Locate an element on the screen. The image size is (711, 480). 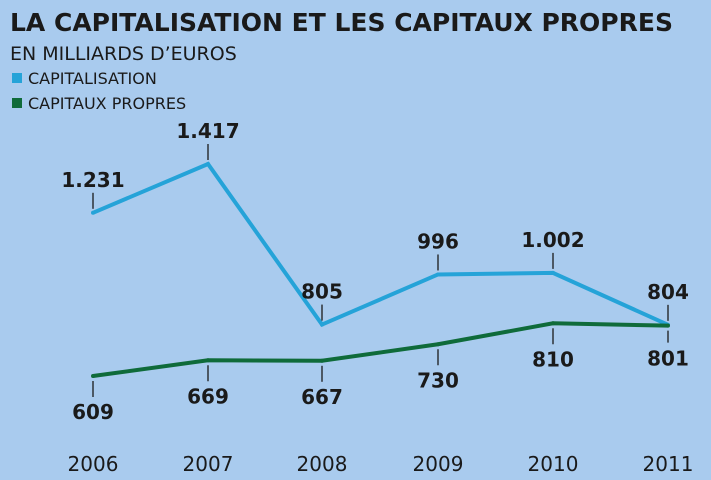
data-point-capitaux-propres-2007 is located at coordinates (208, 360).